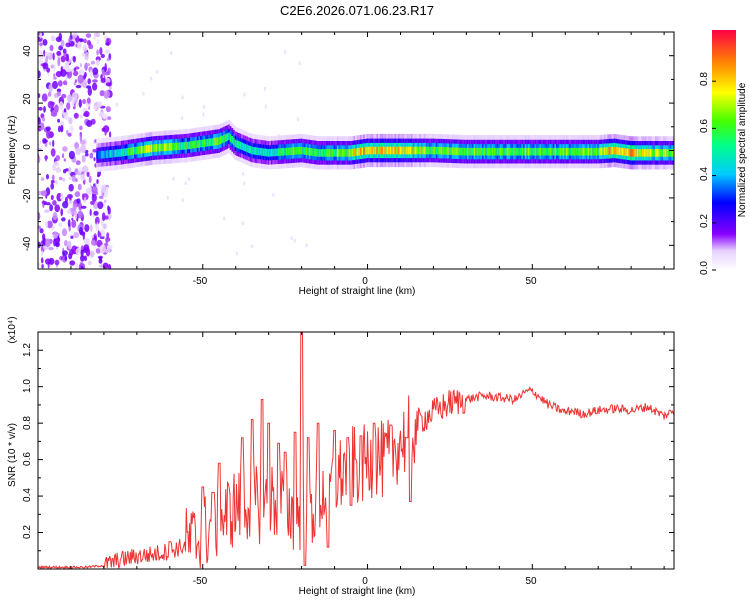  I want to click on heatmap-y-tick: 40, so click(27, 51).